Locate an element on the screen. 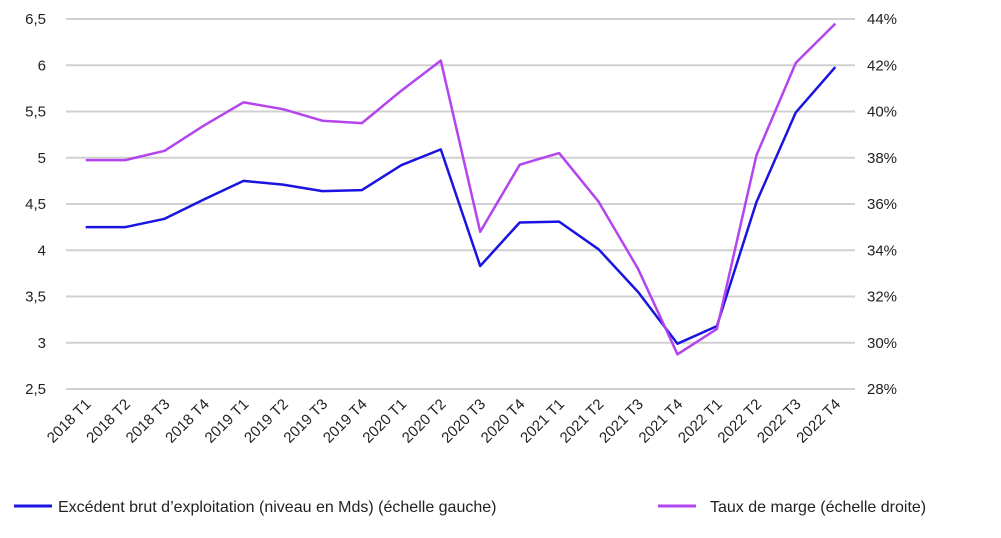  right-tick-label: 38% is located at coordinates (882, 158).